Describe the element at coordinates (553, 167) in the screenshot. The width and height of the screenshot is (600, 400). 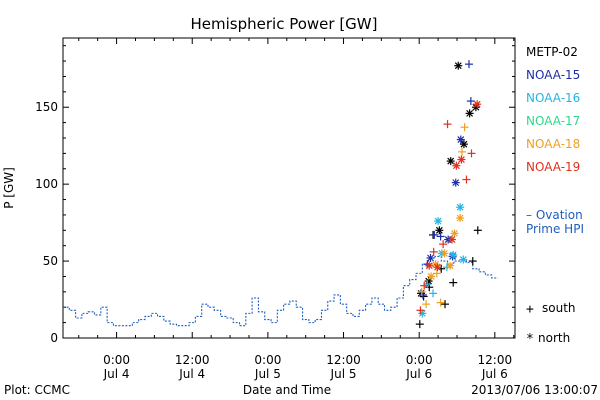
I see `legend-item: NOAA-19` at that location.